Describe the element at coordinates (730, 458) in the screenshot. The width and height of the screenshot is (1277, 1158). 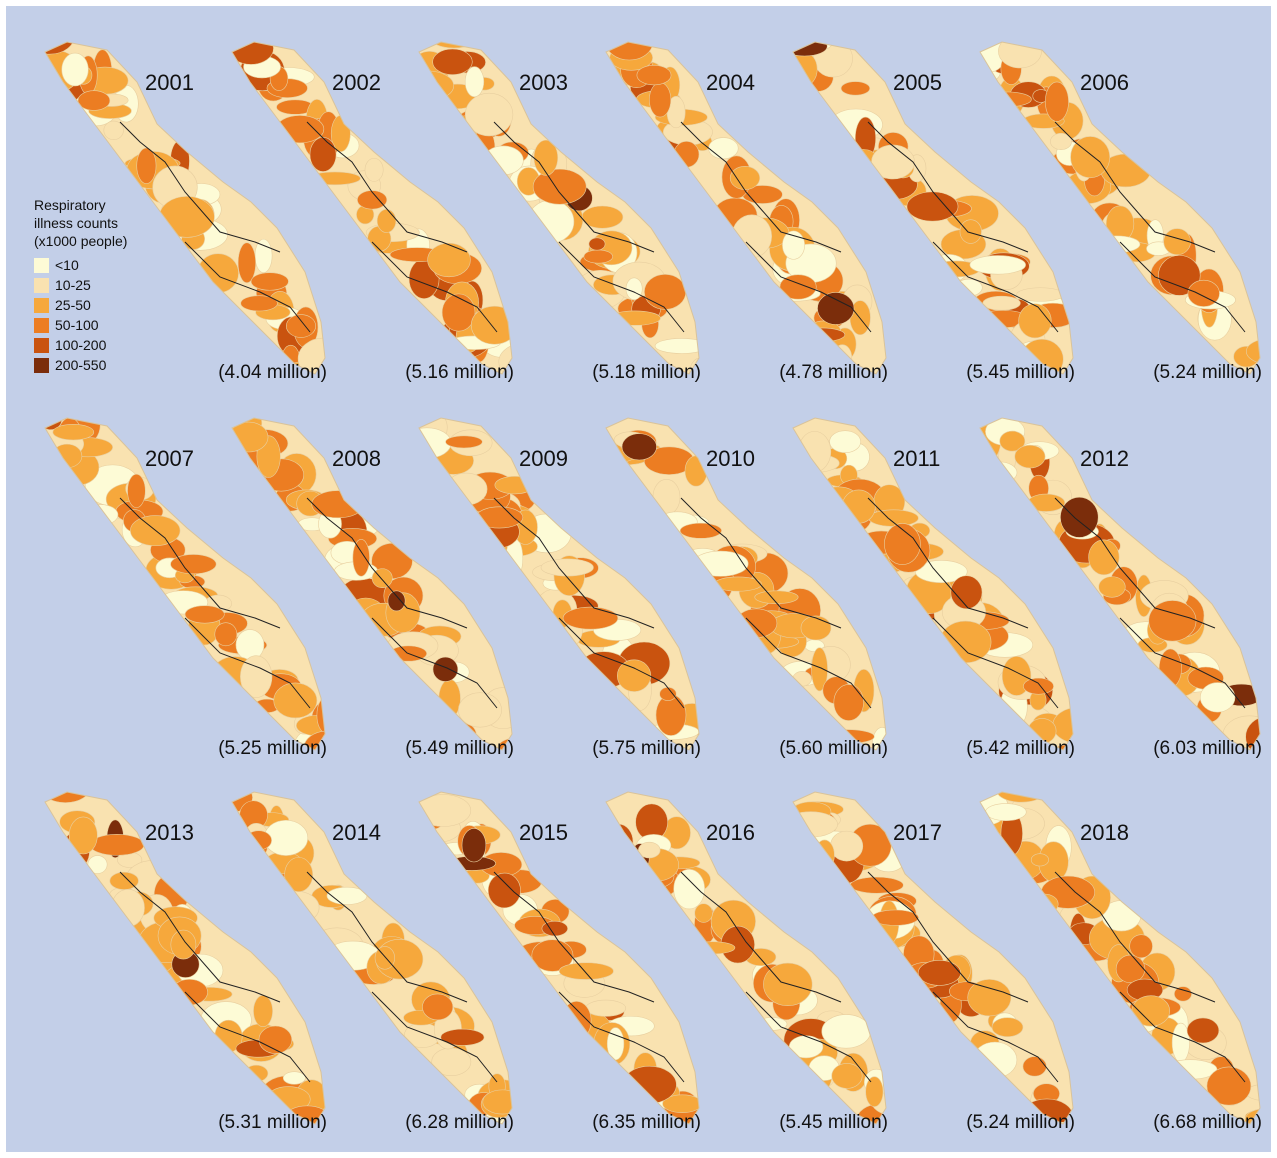
I see `year-label: 2010` at that location.